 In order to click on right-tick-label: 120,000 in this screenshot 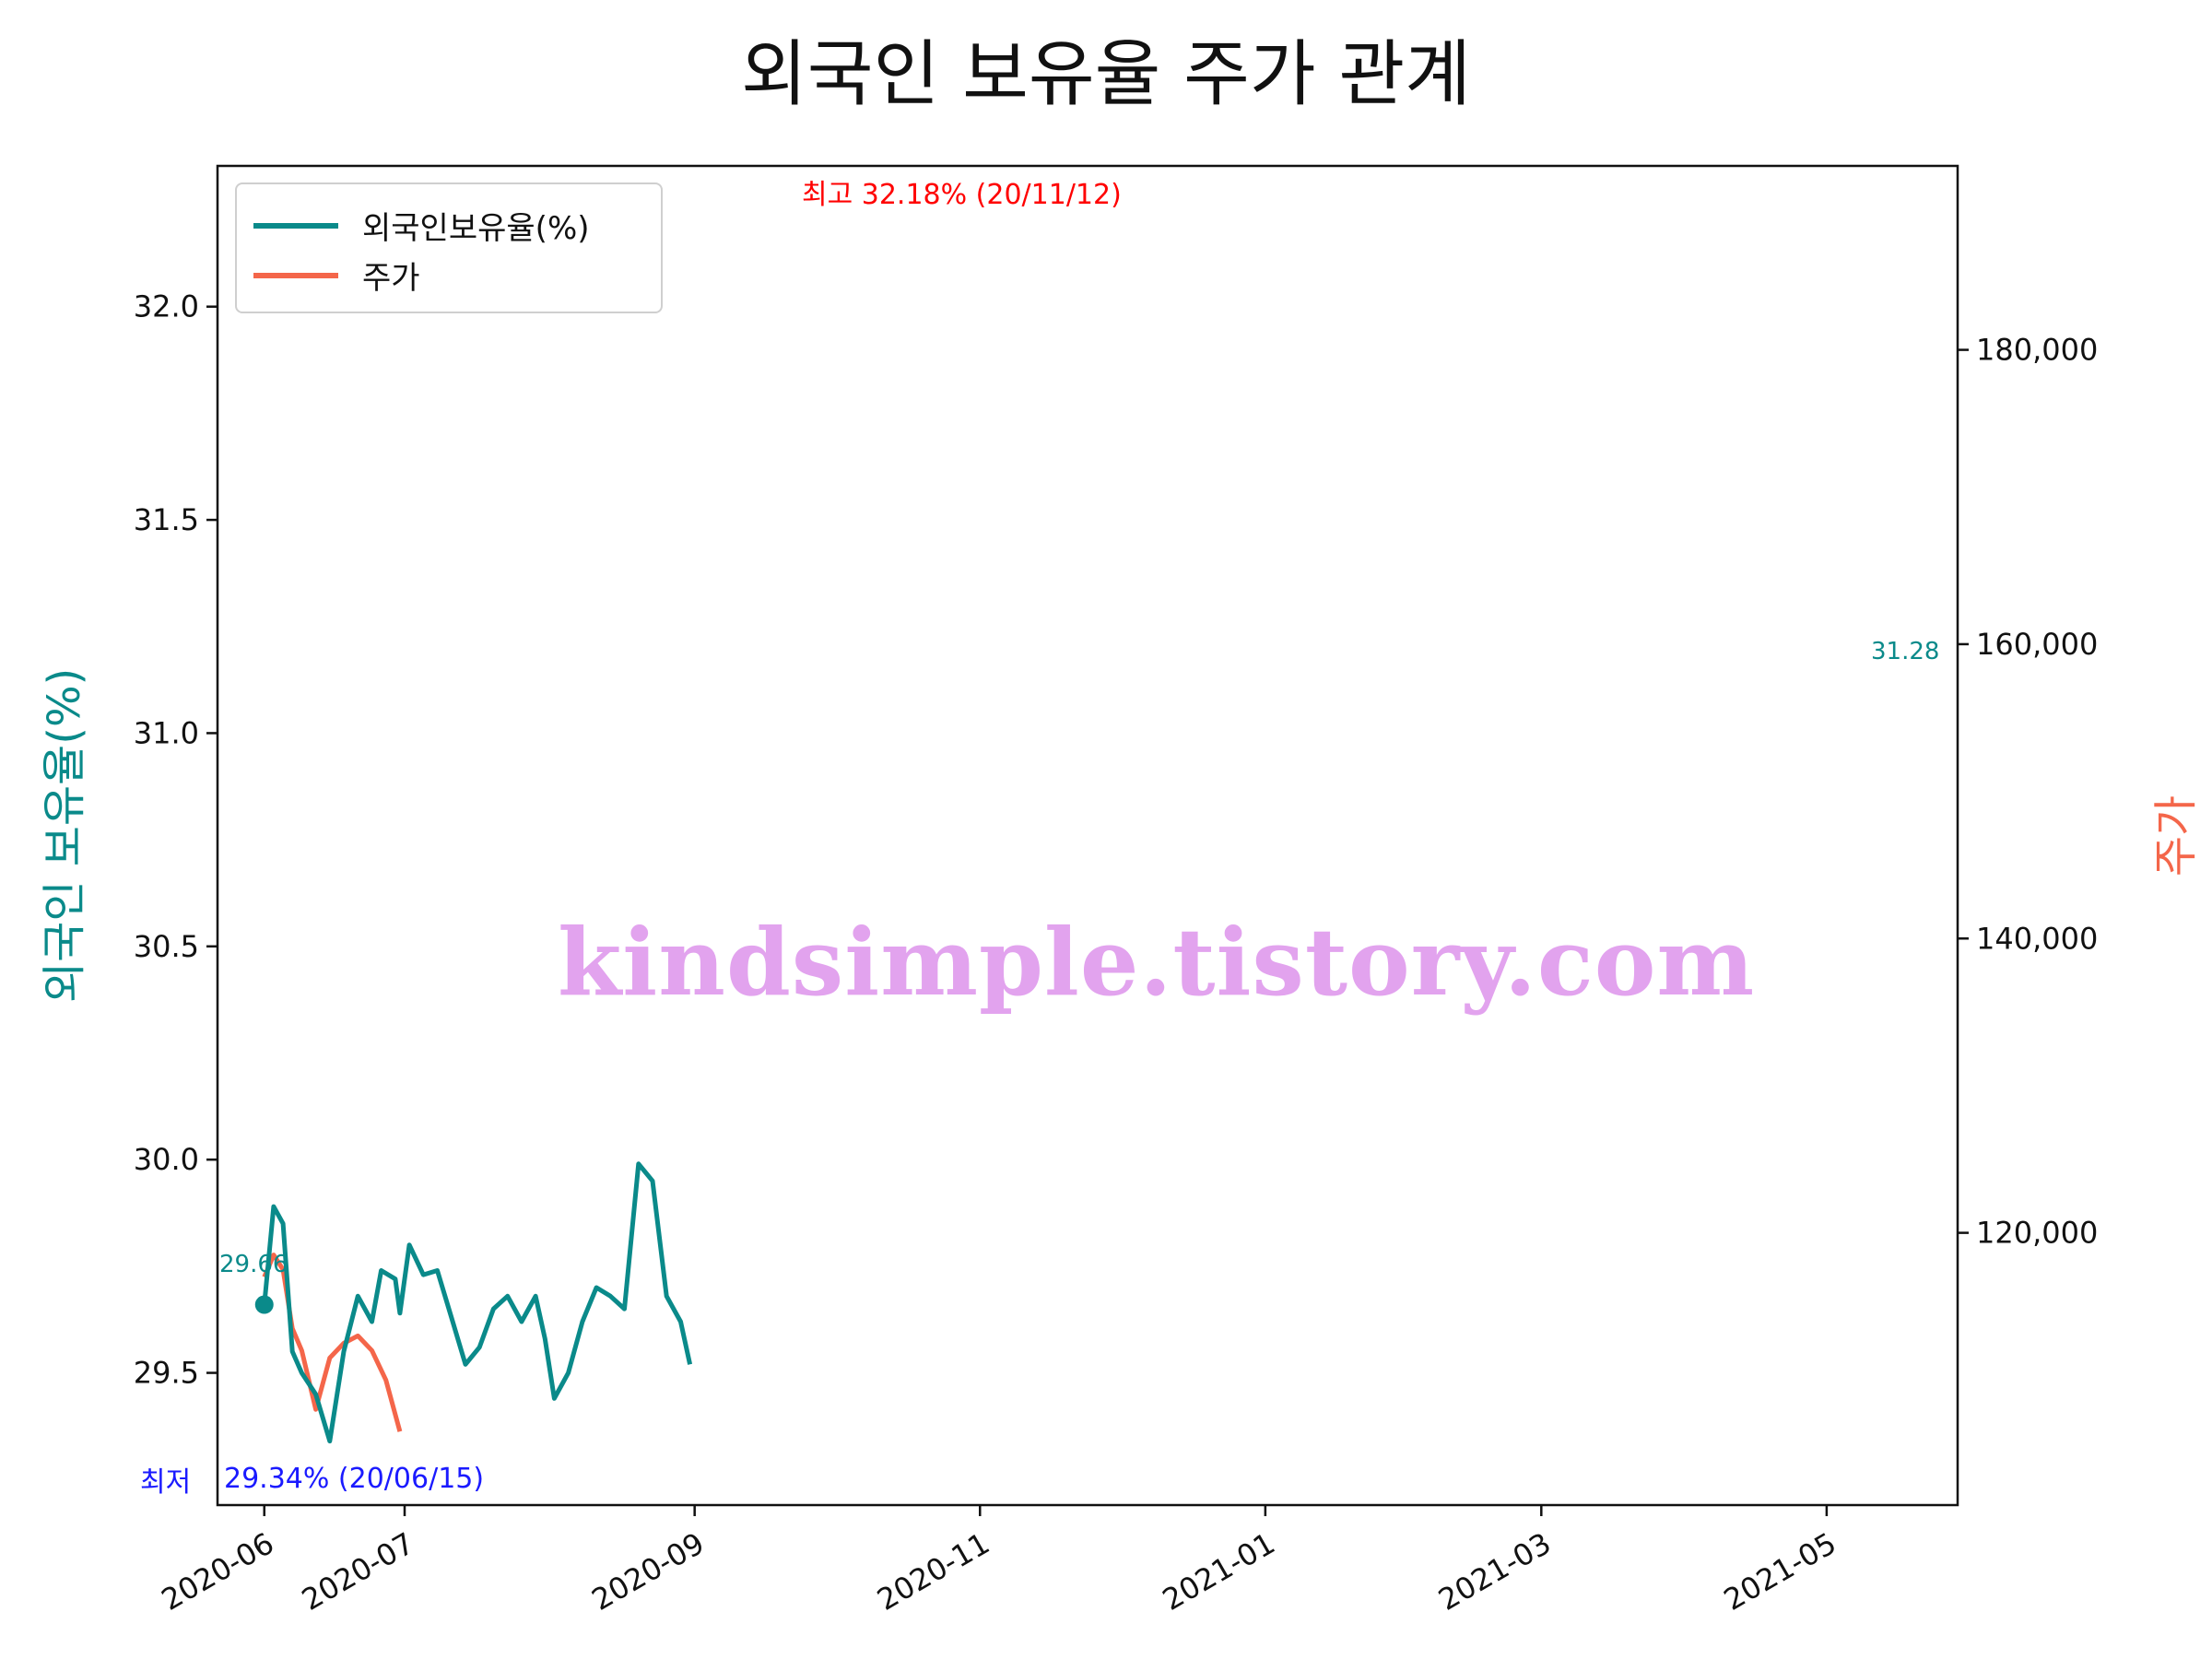, I will do `click(2037, 1233)`.